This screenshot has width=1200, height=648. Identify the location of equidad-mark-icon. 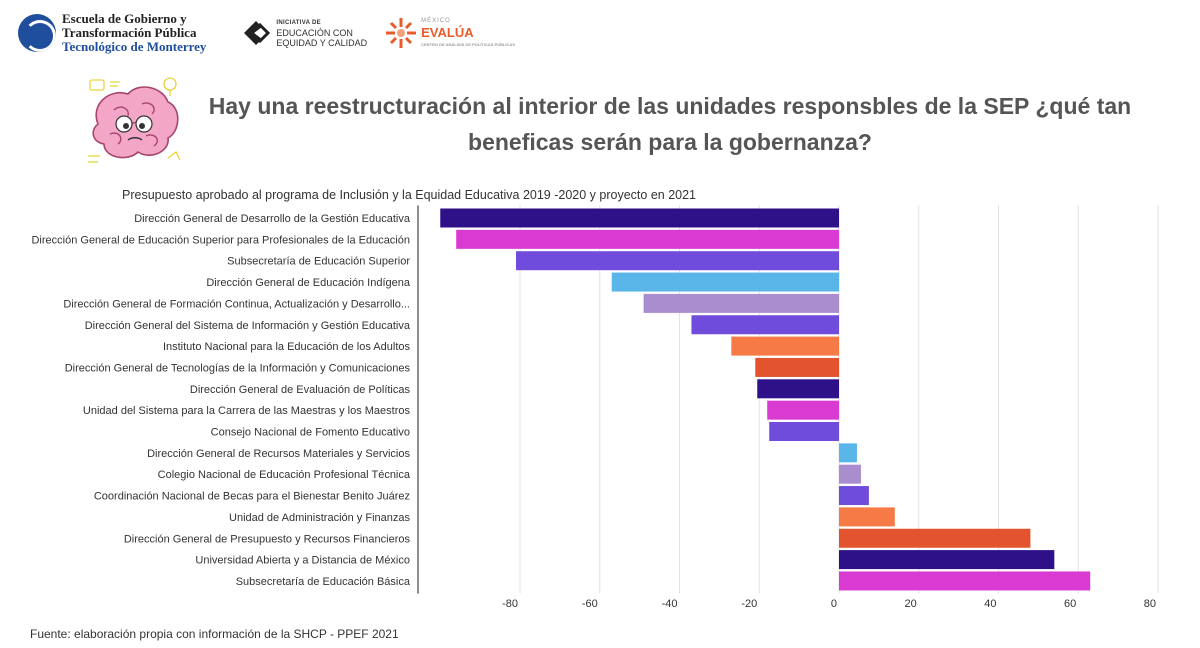
(257, 33).